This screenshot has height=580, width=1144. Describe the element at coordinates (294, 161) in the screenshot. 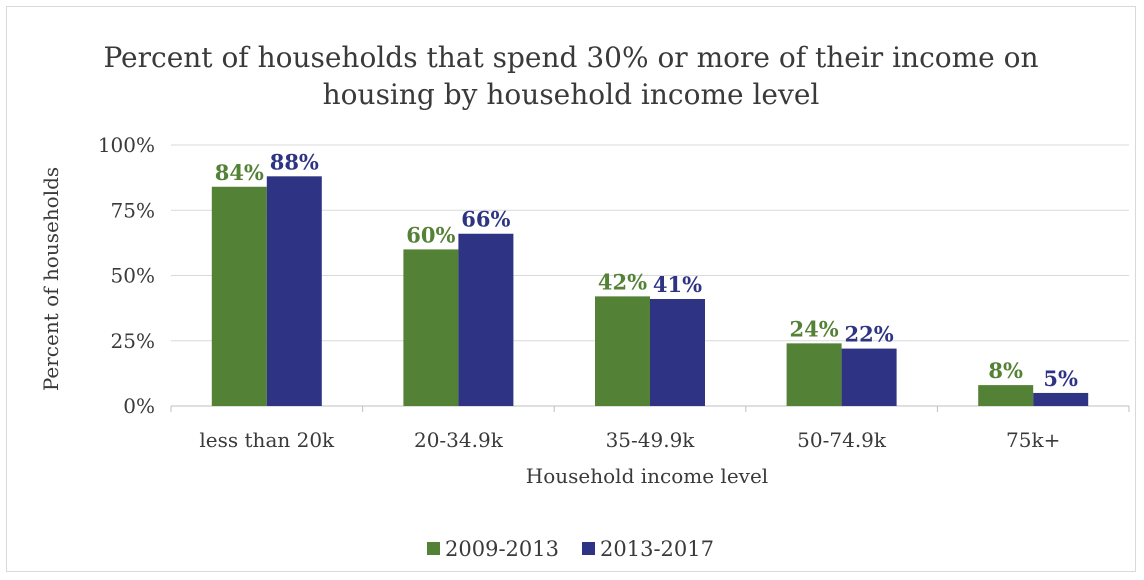

I see `data-label: 88%` at that location.